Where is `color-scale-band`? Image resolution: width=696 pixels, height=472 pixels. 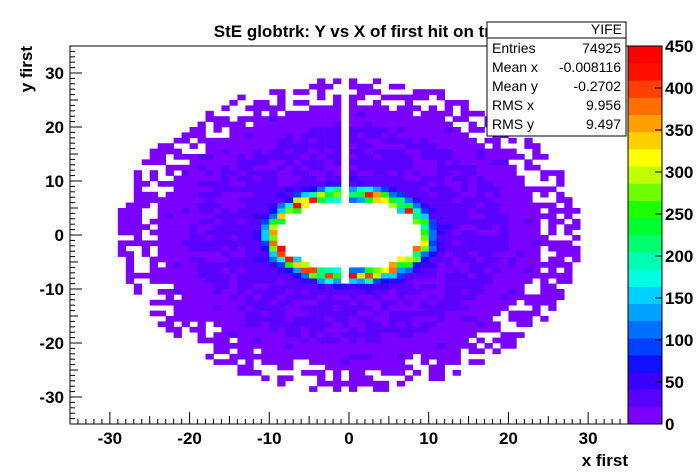
color-scale-band is located at coordinates (645, 106).